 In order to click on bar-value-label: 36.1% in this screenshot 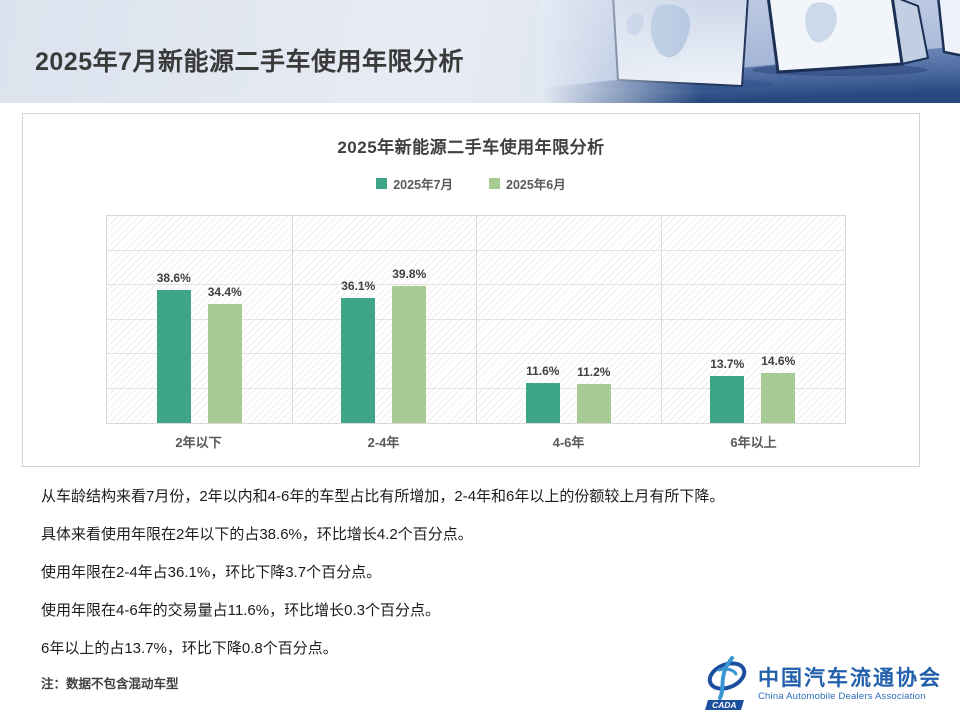, I will do `click(358, 286)`.